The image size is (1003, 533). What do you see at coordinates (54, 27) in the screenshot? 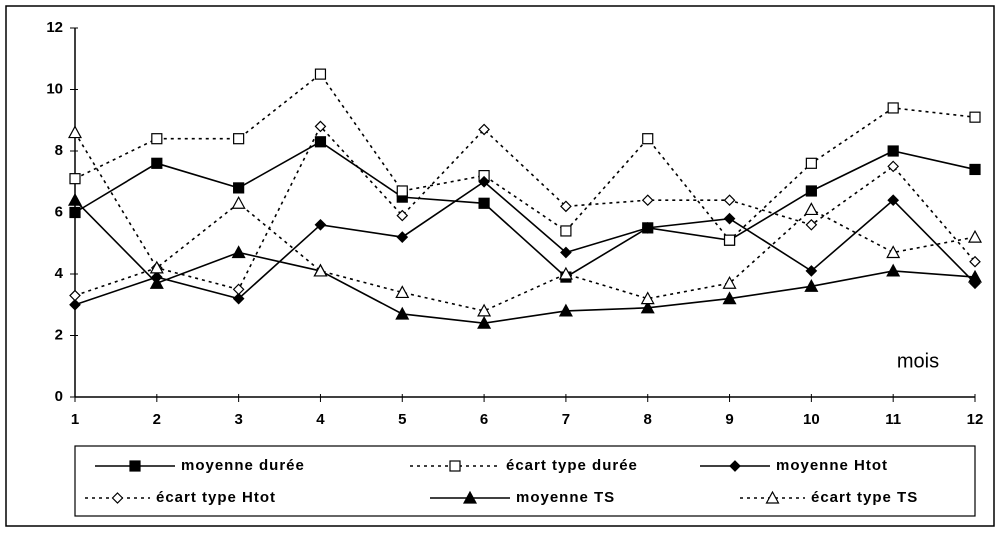
I see `y-tick-label: 12` at bounding box center [54, 27].